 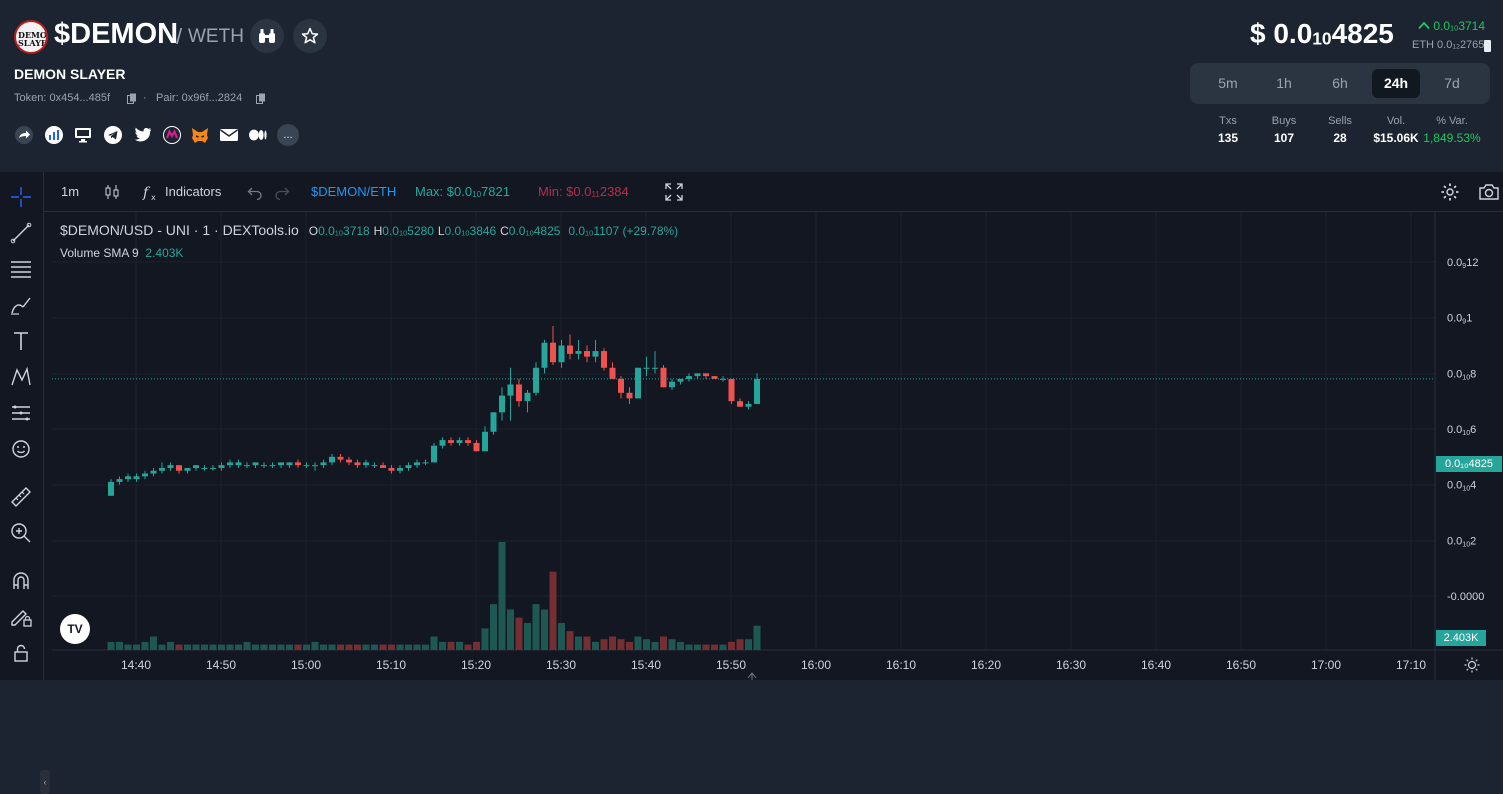 What do you see at coordinates (1461, 430) in the screenshot?
I see `price-axis-label: 0.0106` at bounding box center [1461, 430].